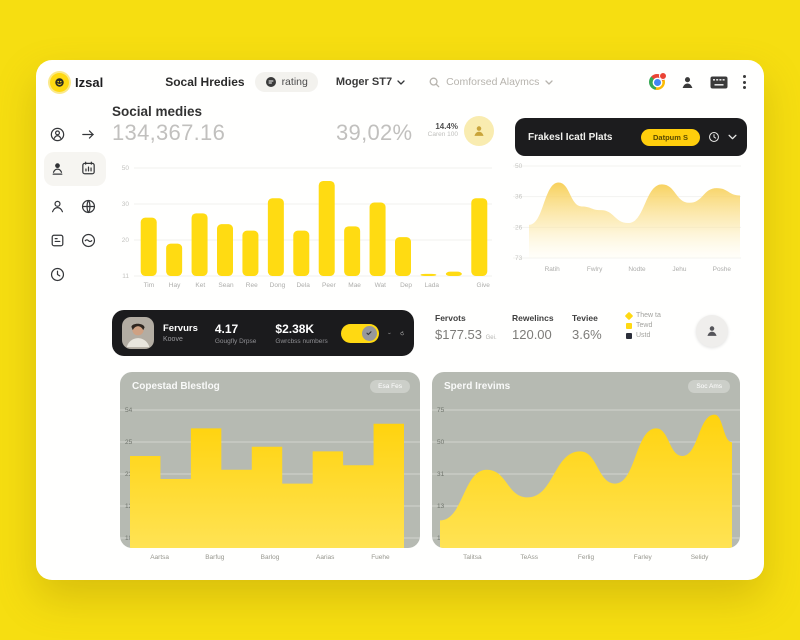 This screenshot has height=640, width=800. I want to click on step-area-path, so click(267, 485).